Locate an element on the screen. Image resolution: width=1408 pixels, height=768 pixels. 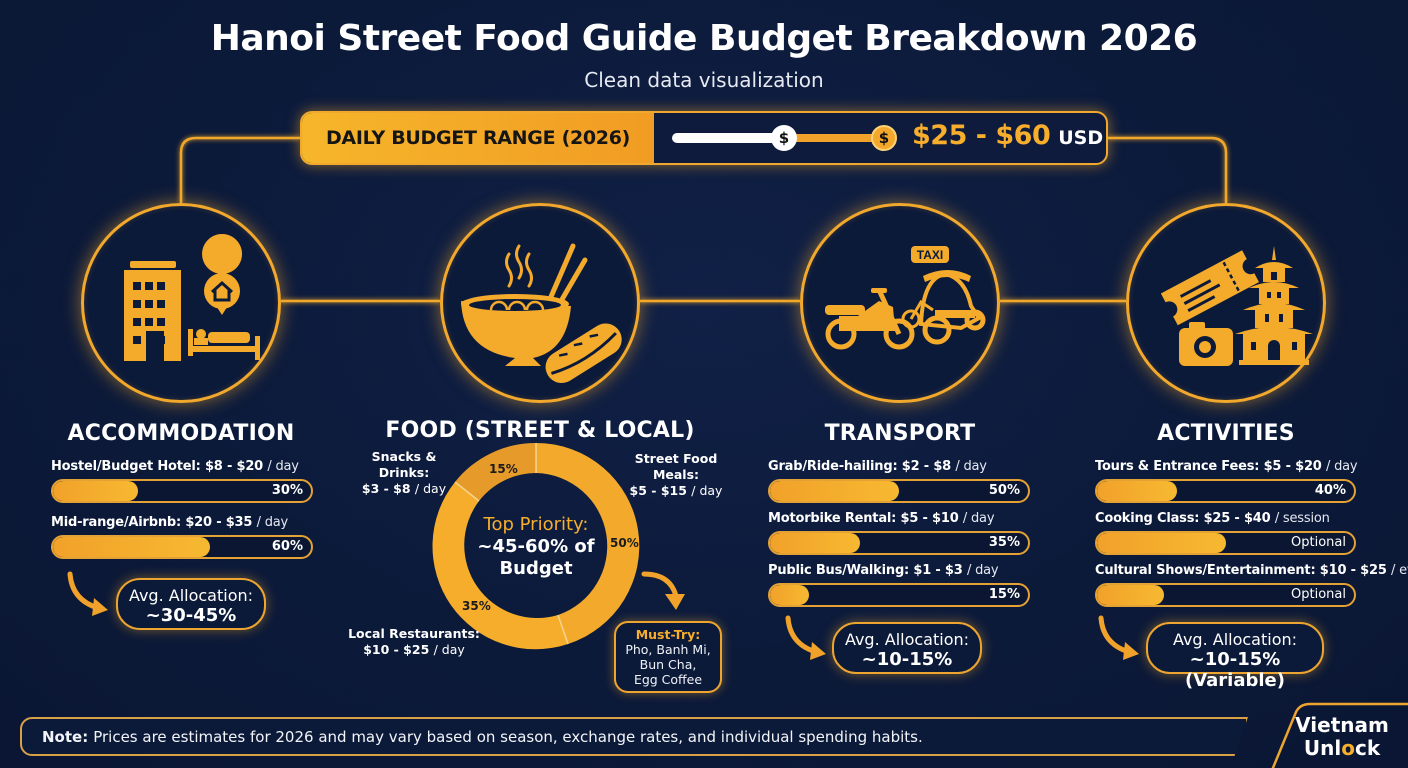
taxi-sign-icon is located at coordinates (930, 254).